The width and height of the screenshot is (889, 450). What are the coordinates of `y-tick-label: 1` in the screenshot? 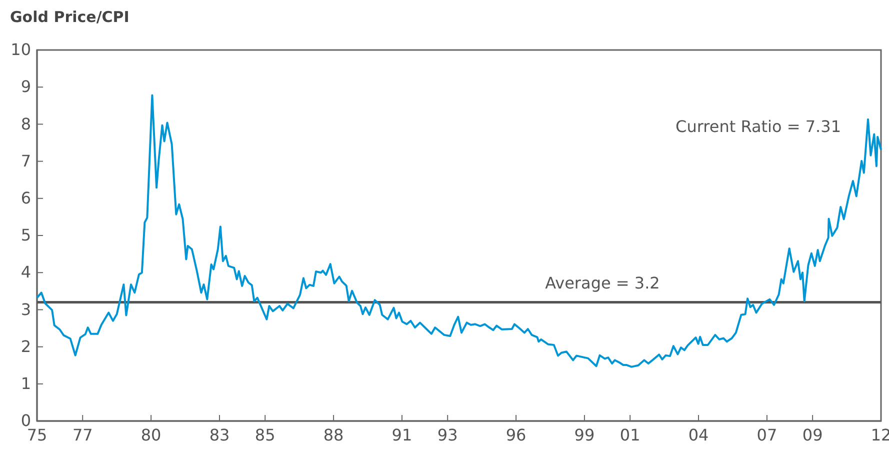 It's located at (25, 384).